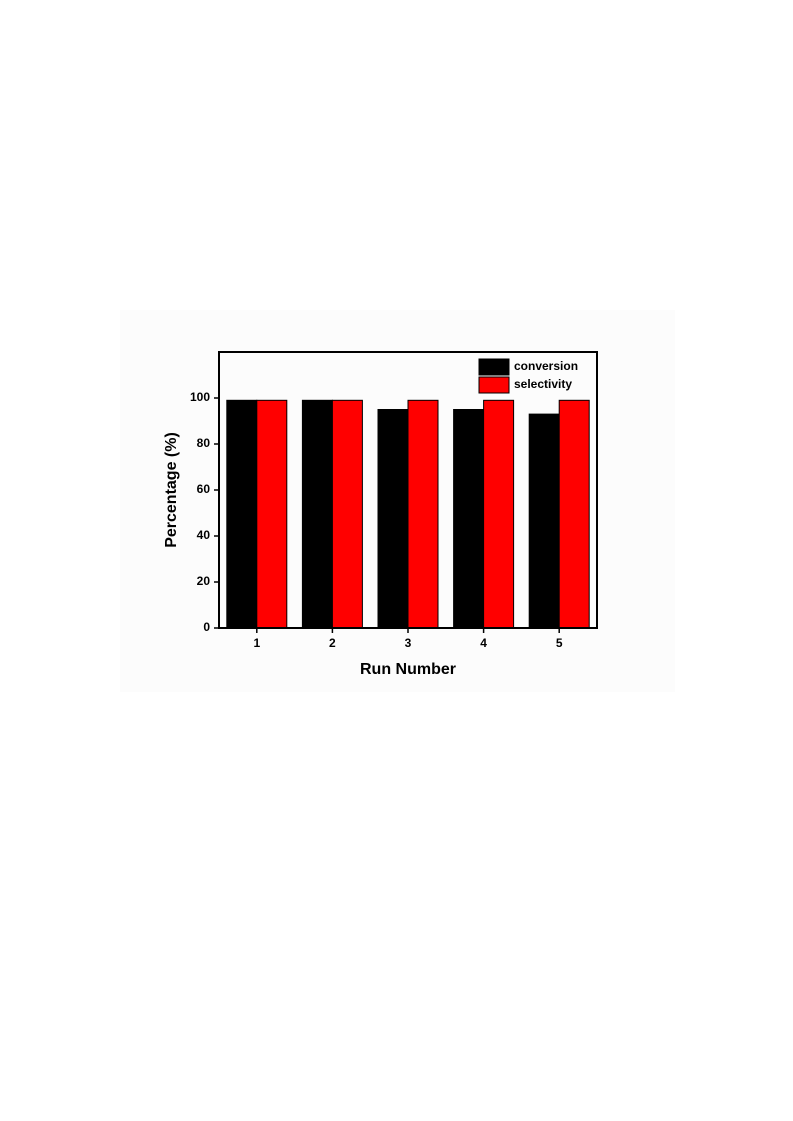 Image resolution: width=793 pixels, height=1121 pixels. I want to click on x-axis-title: Run Number, so click(408, 669).